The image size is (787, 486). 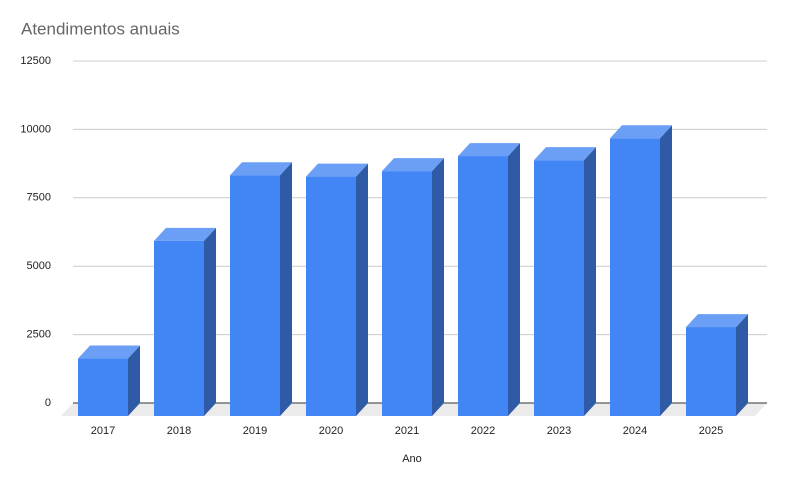 I want to click on chart-title: Atendimentos anuais, so click(x=100, y=28).